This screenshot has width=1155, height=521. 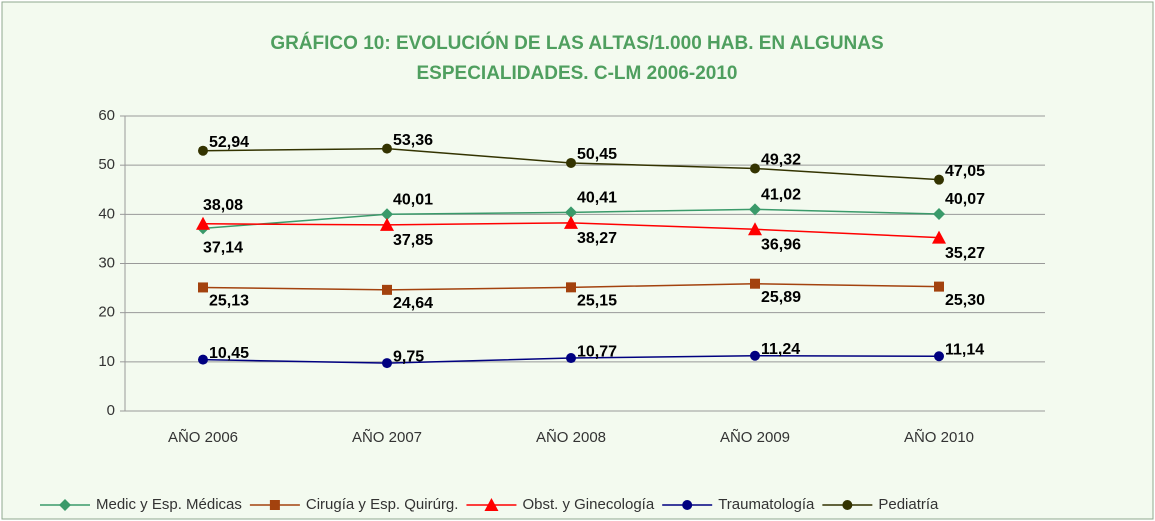 What do you see at coordinates (766, 504) in the screenshot?
I see `legend-label: Traumatología` at bounding box center [766, 504].